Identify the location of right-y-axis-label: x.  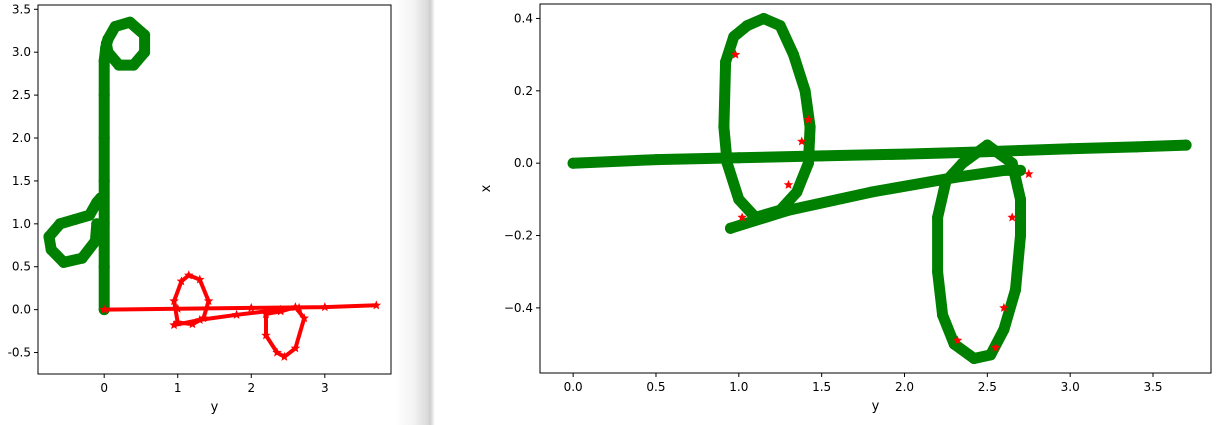
(486, 188).